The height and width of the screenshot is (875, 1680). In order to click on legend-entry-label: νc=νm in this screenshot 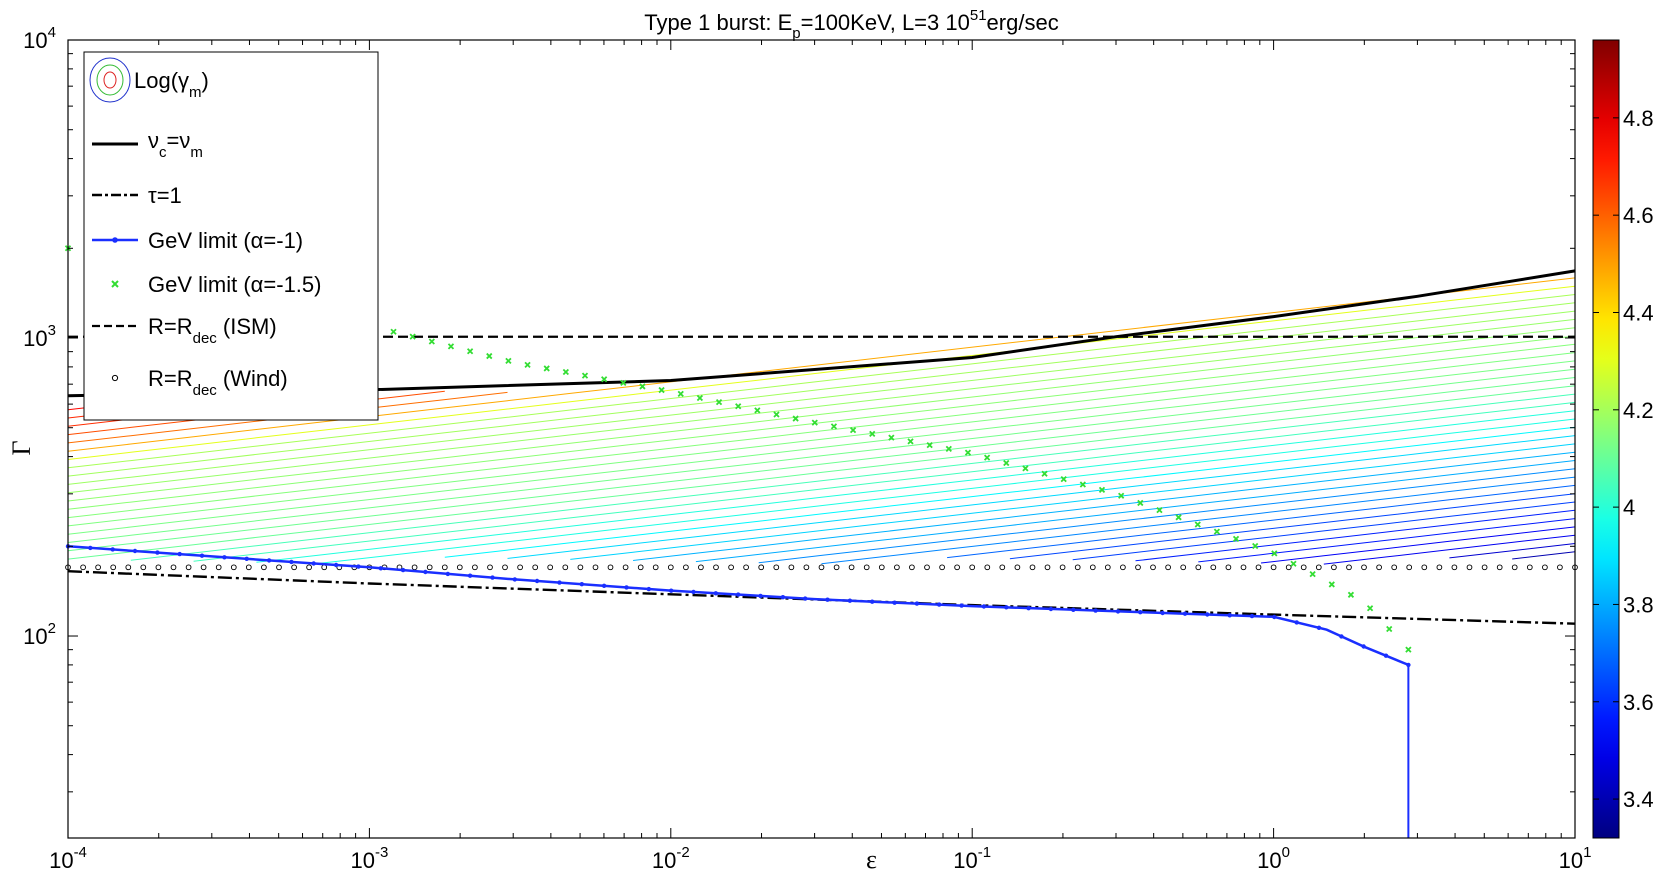, I will do `click(175, 144)`.